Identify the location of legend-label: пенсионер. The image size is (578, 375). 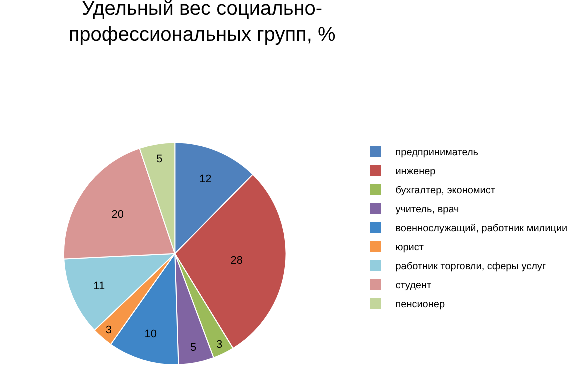
(421, 304).